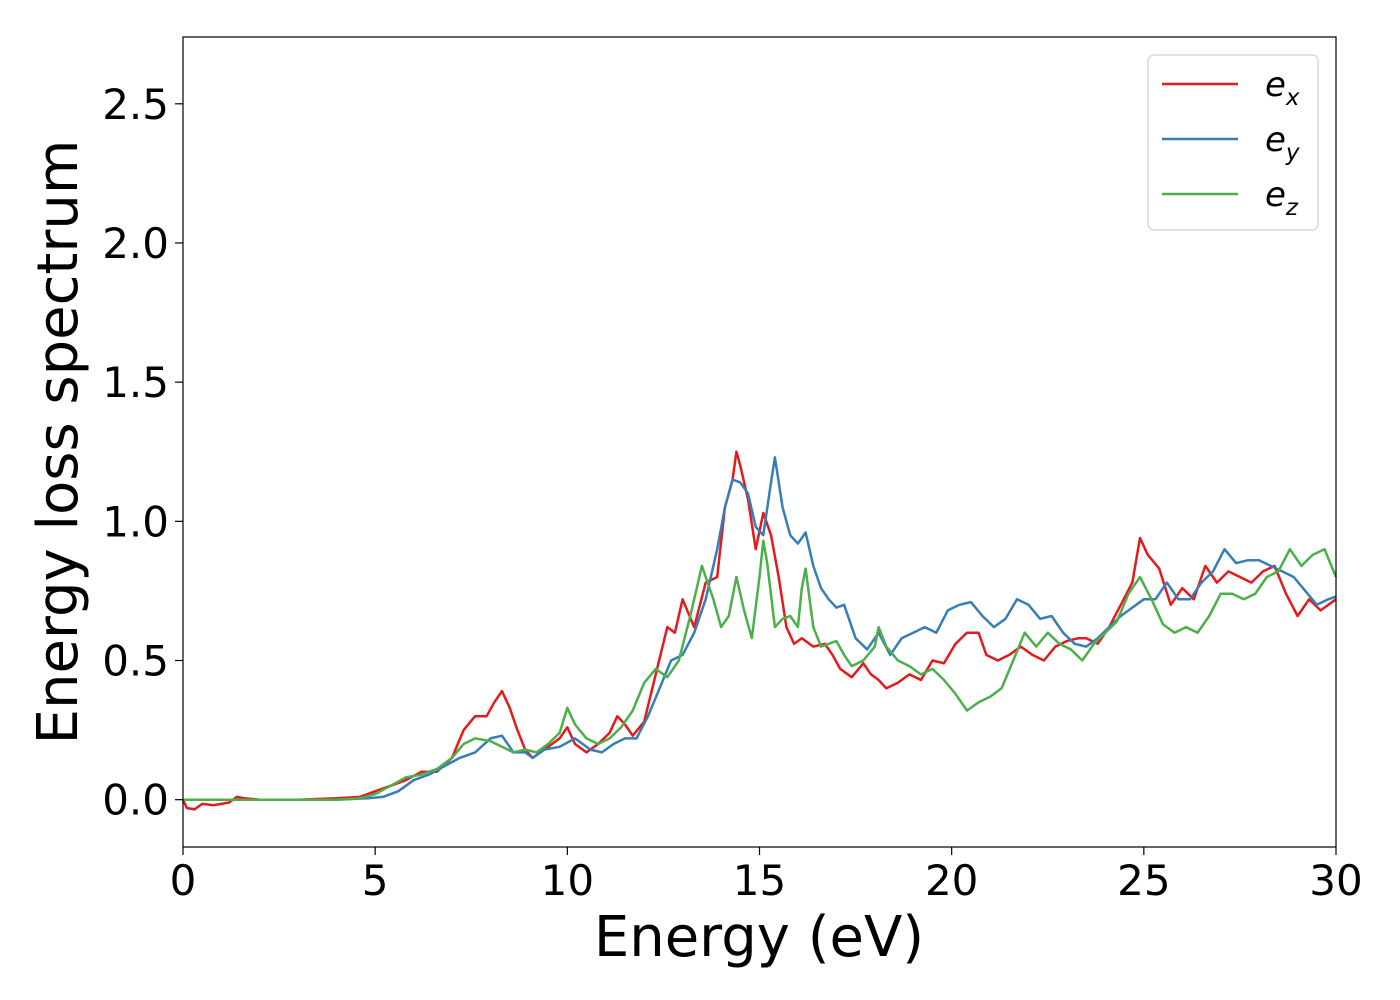  I want to click on x-tick-label: 10, so click(567, 880).